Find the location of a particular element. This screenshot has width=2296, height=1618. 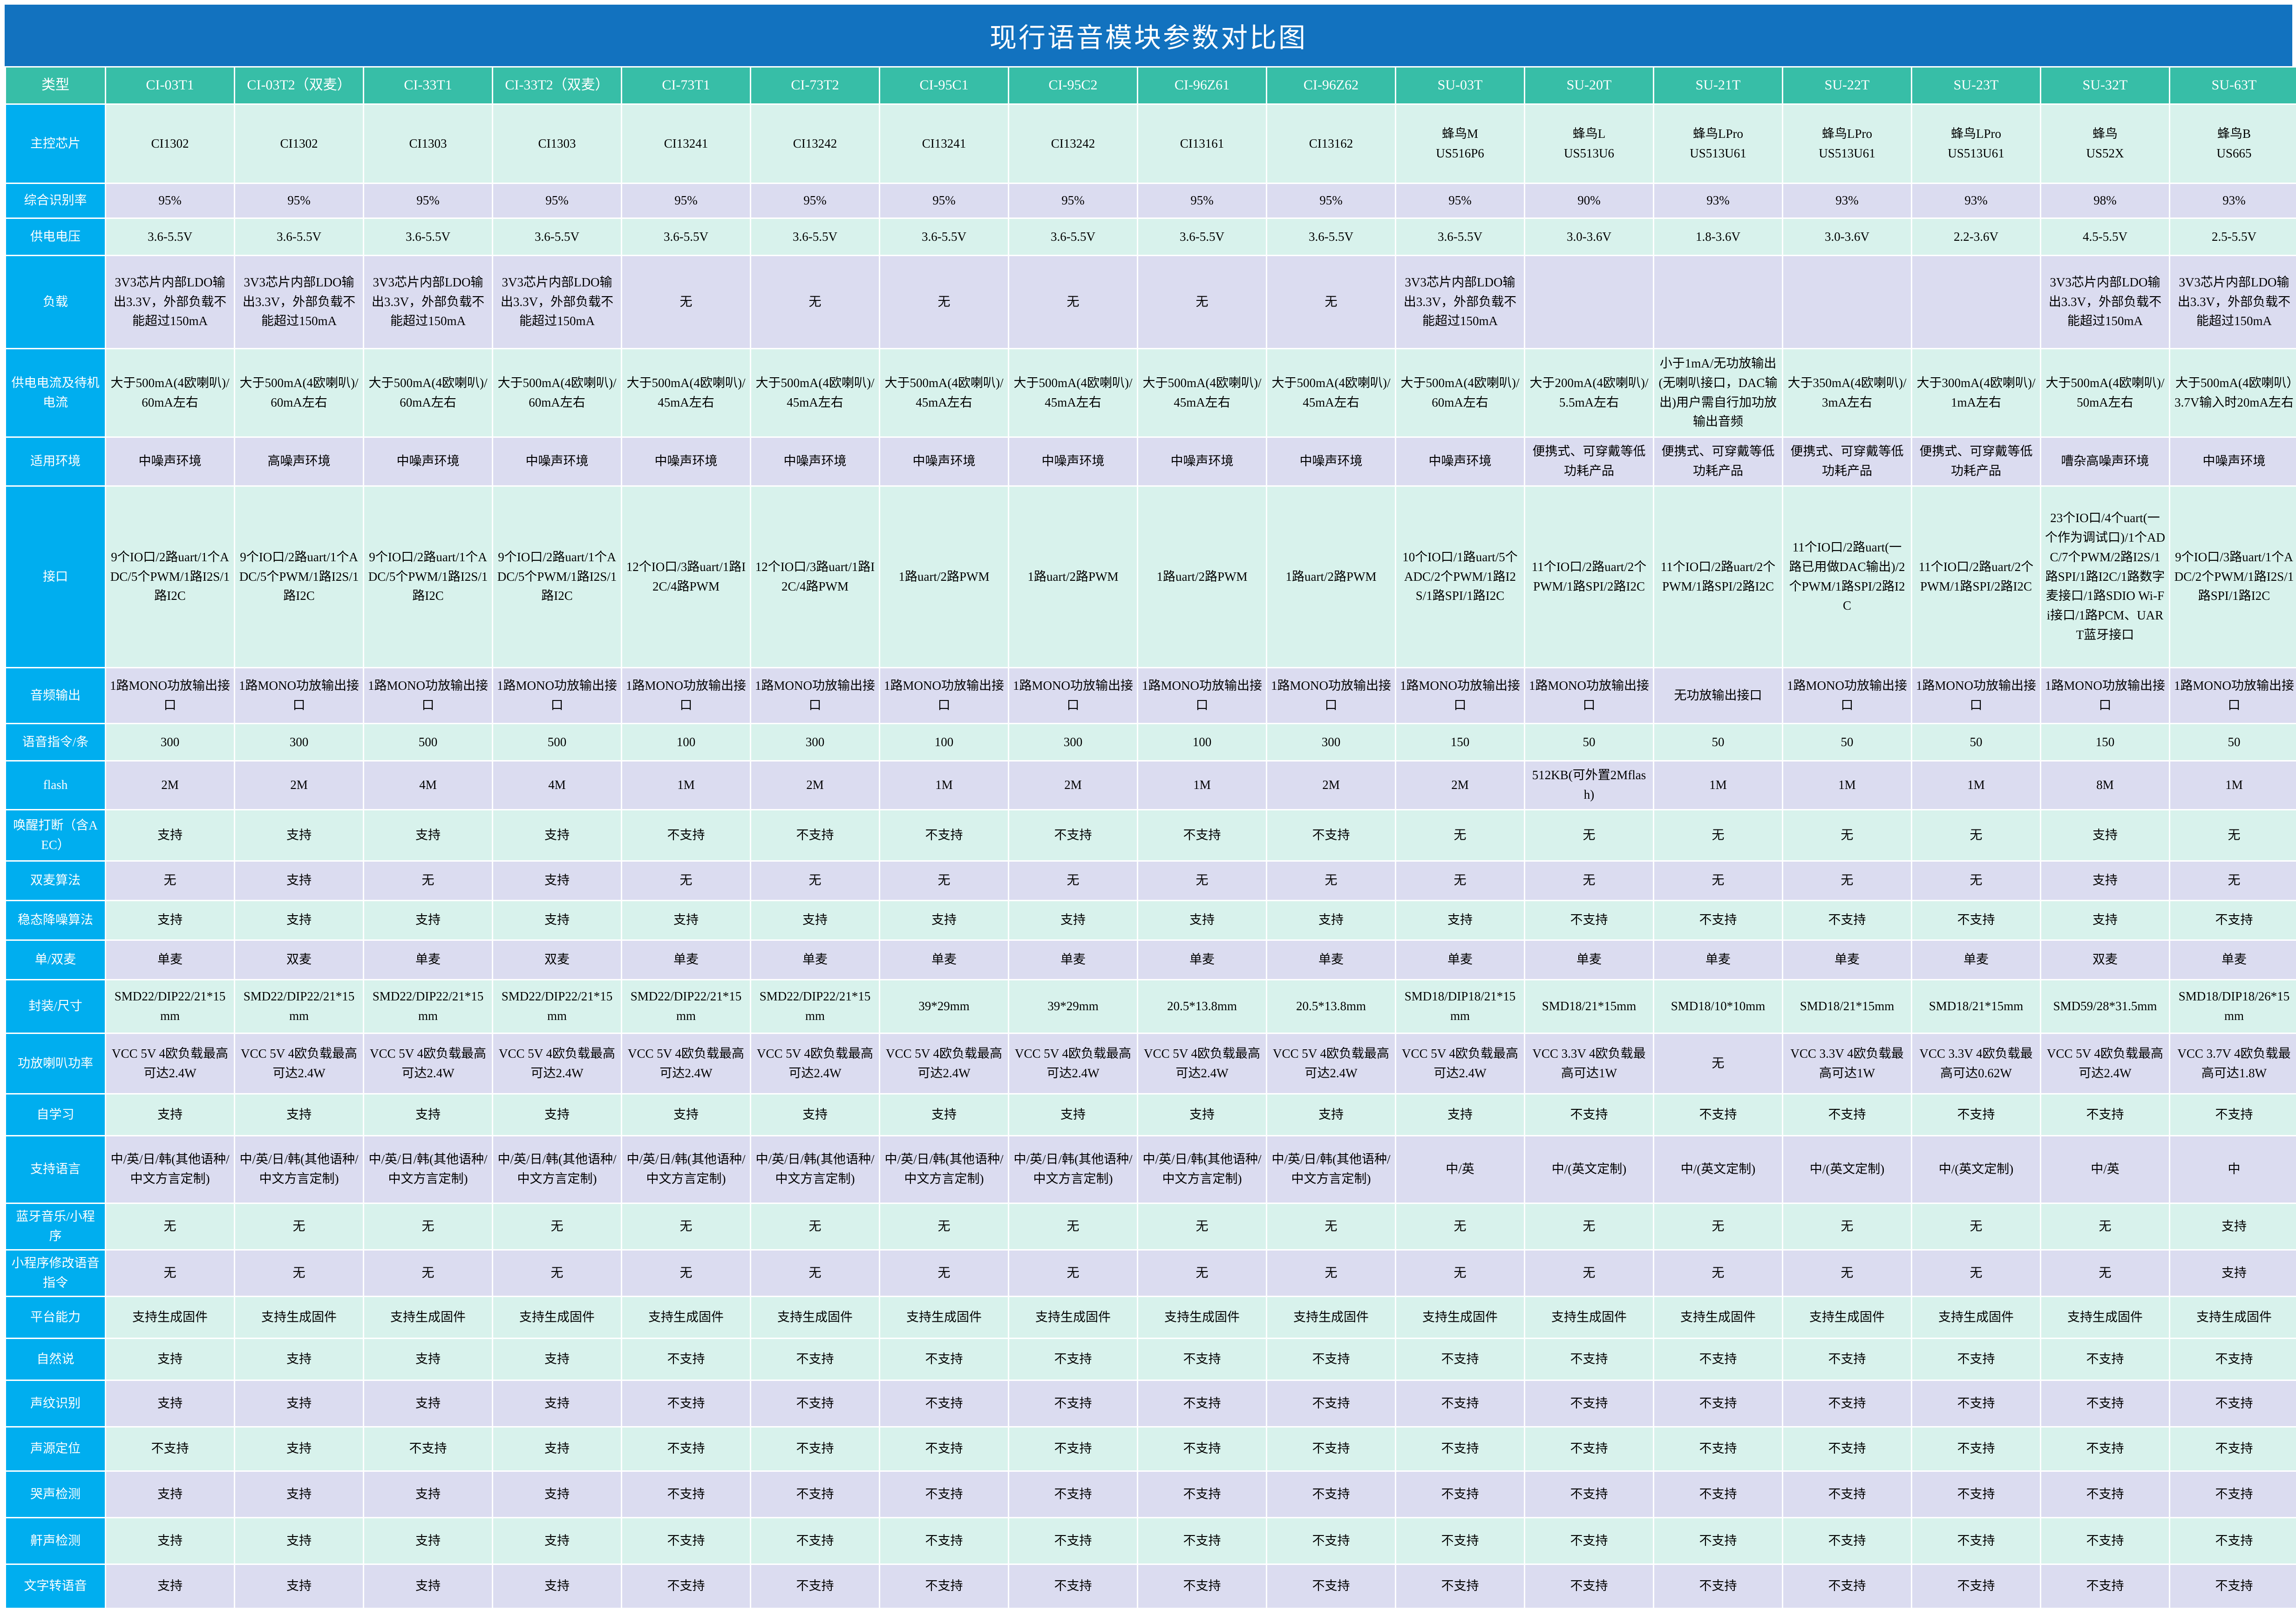

row-label: 自学习 is located at coordinates (55, 1114).